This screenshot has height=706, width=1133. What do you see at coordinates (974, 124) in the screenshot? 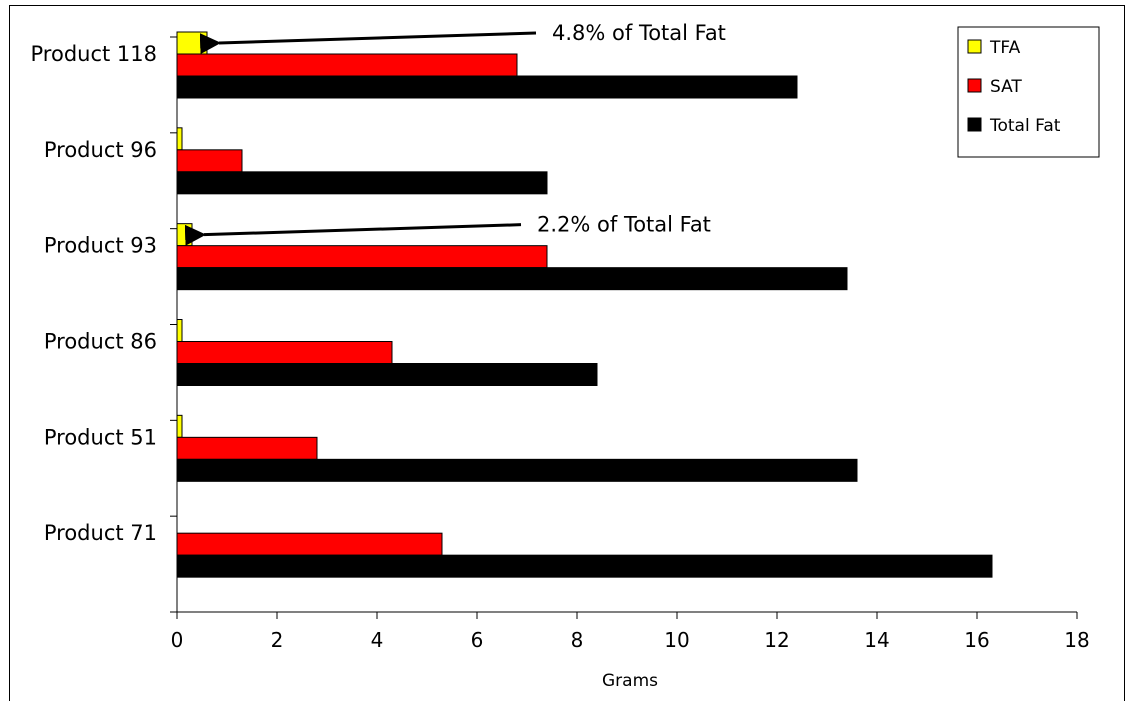
I see `legend-swatch-total-fat` at bounding box center [974, 124].